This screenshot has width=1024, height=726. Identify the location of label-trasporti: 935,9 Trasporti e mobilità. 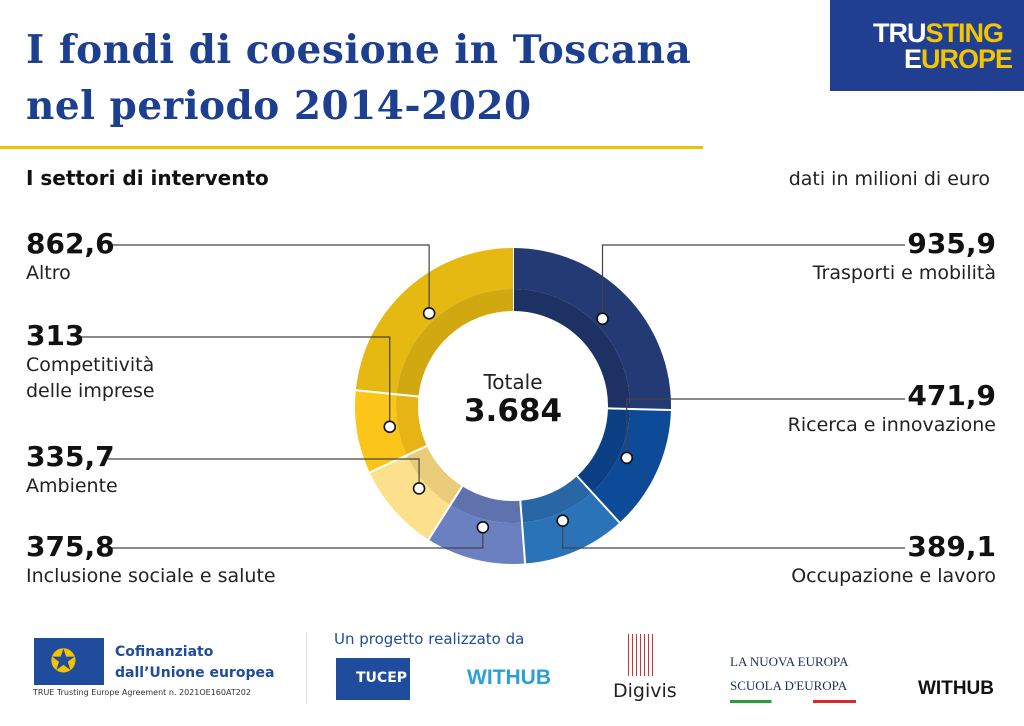
(904, 256).